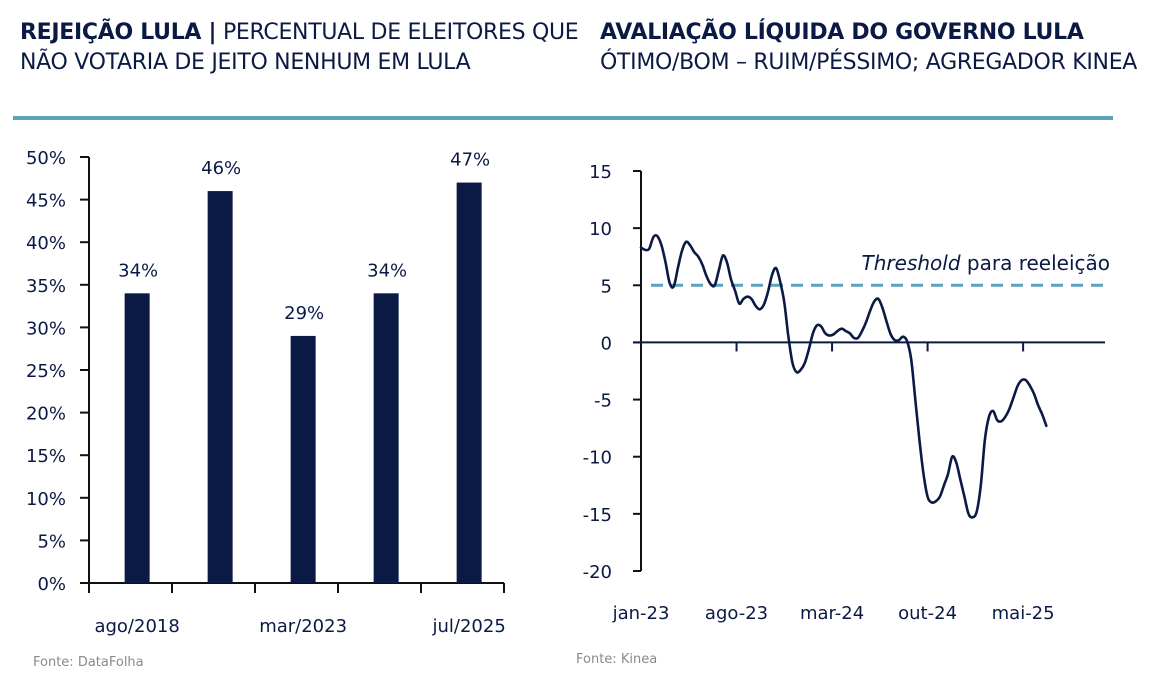  What do you see at coordinates (51, 584) in the screenshot?
I see `bar-y-tick-label: 0%` at bounding box center [51, 584].